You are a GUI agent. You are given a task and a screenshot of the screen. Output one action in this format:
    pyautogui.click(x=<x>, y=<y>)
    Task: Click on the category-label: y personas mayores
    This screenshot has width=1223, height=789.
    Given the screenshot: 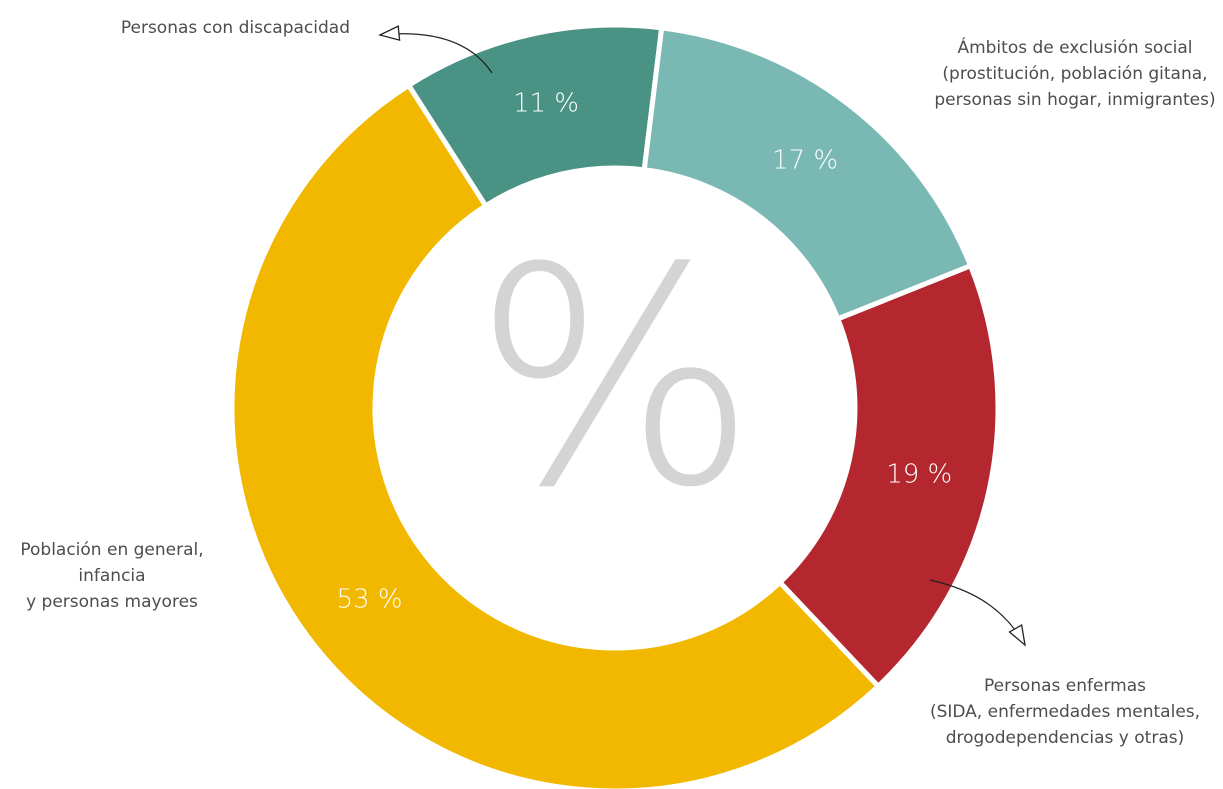 What is the action you would take?
    pyautogui.click(x=112, y=602)
    